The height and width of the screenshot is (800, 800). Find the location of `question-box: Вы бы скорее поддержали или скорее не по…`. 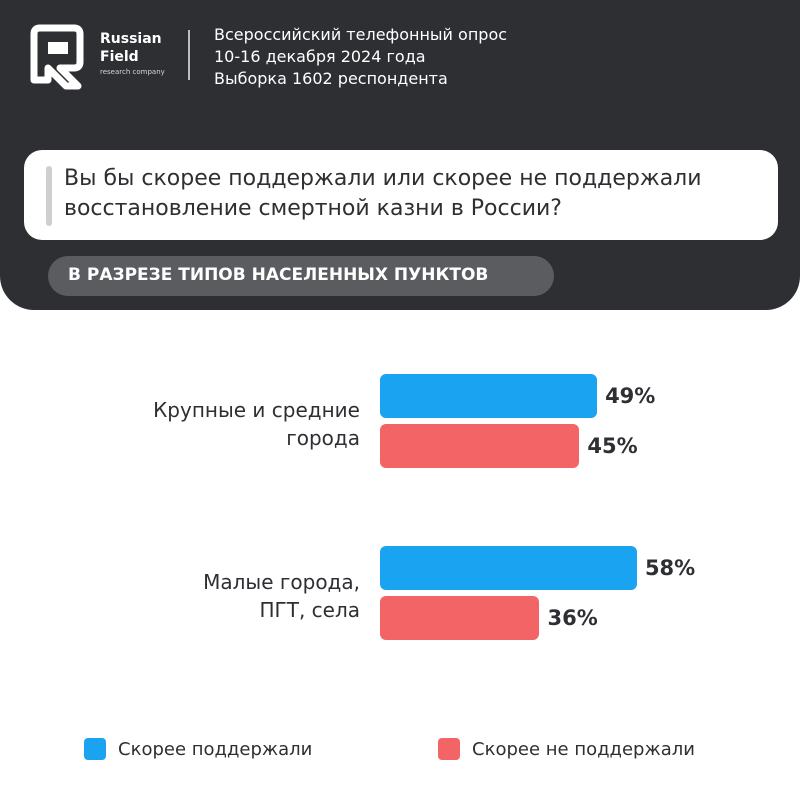

question-box: Вы бы скорее поддержали или скорее не по… is located at coordinates (401, 195).